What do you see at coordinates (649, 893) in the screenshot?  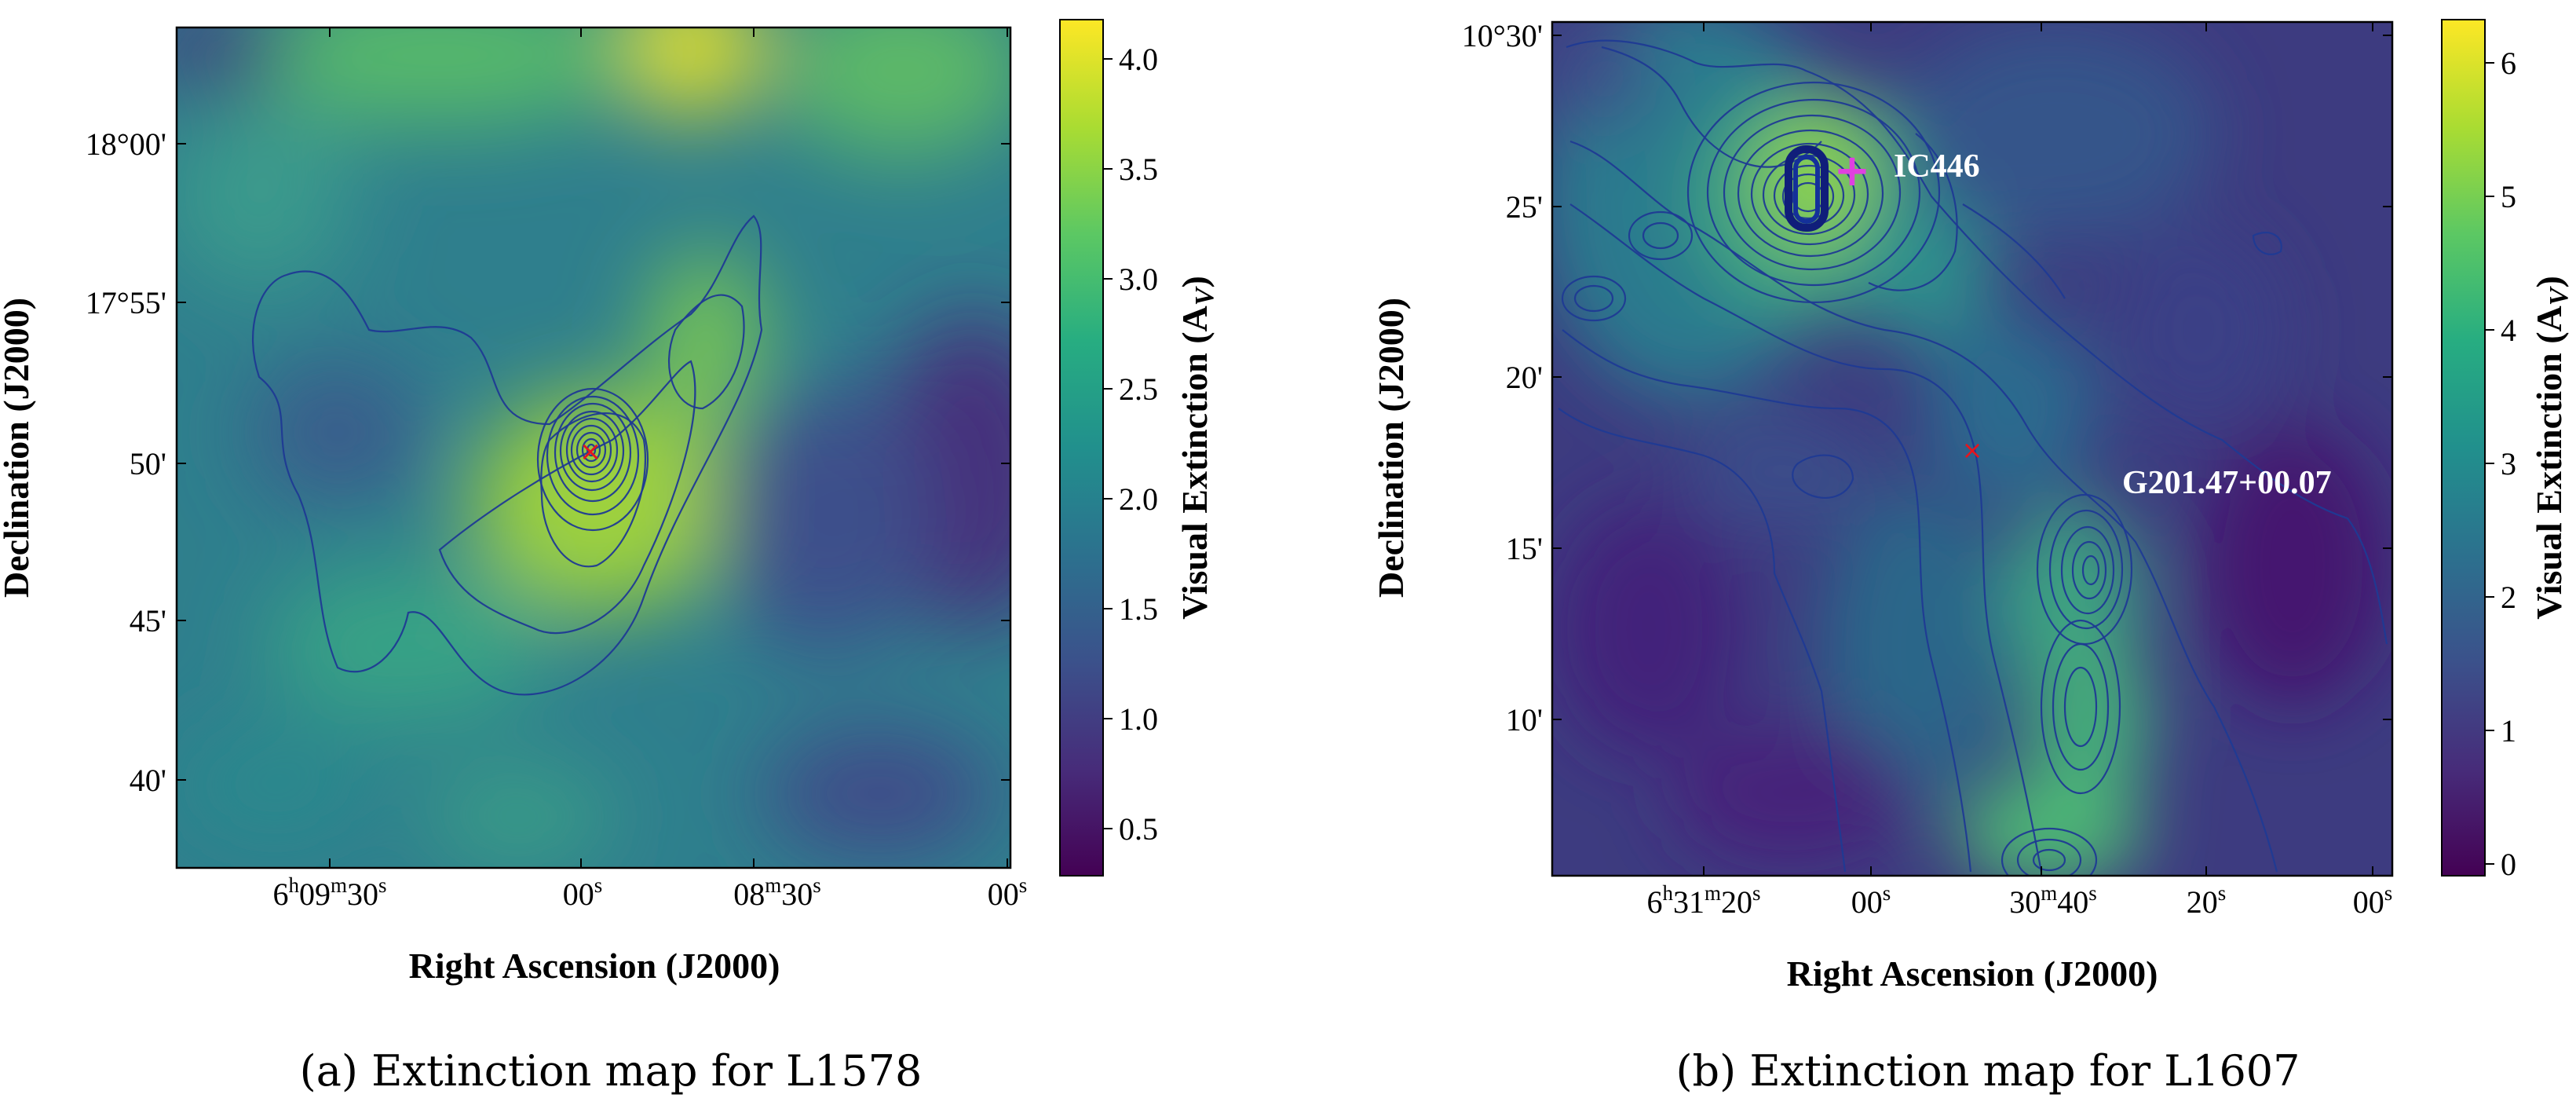 I see `x-tick-labels-a: 6h09m30s 00s 08m30s 00s` at bounding box center [649, 893].